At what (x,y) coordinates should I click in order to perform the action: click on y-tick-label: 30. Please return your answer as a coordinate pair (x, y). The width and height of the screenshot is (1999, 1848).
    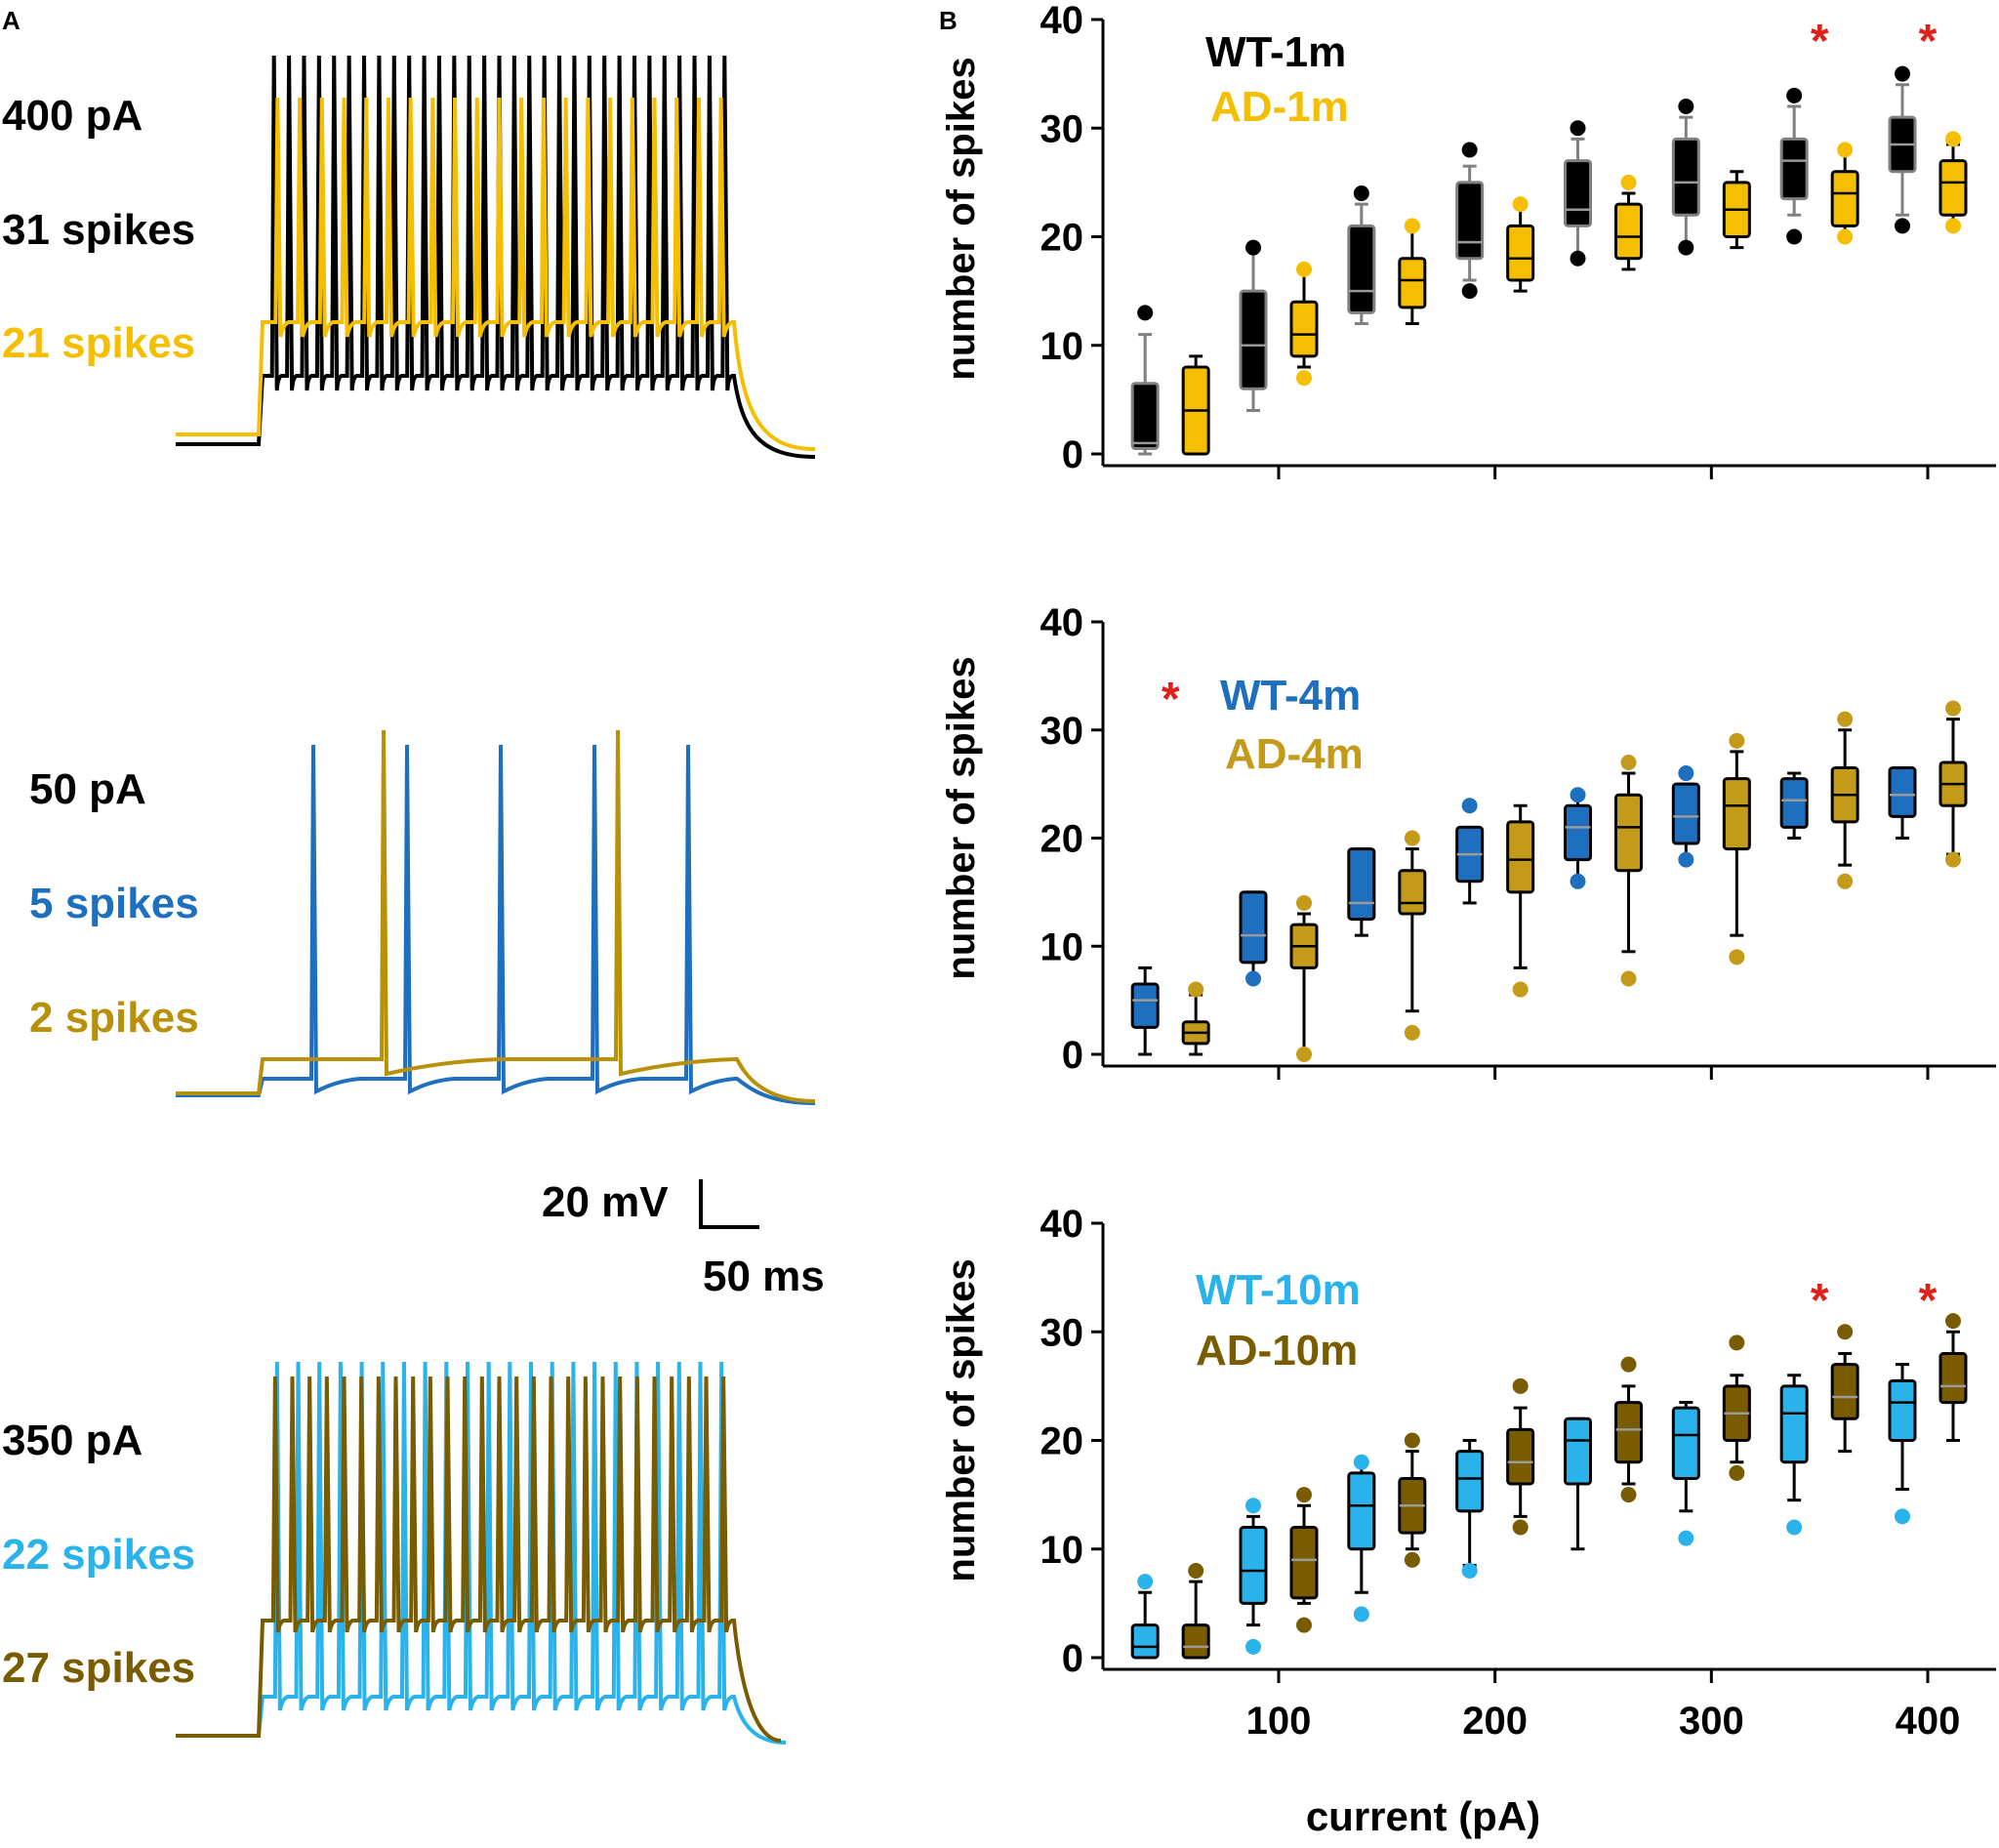
    Looking at the image, I should click on (1062, 731).